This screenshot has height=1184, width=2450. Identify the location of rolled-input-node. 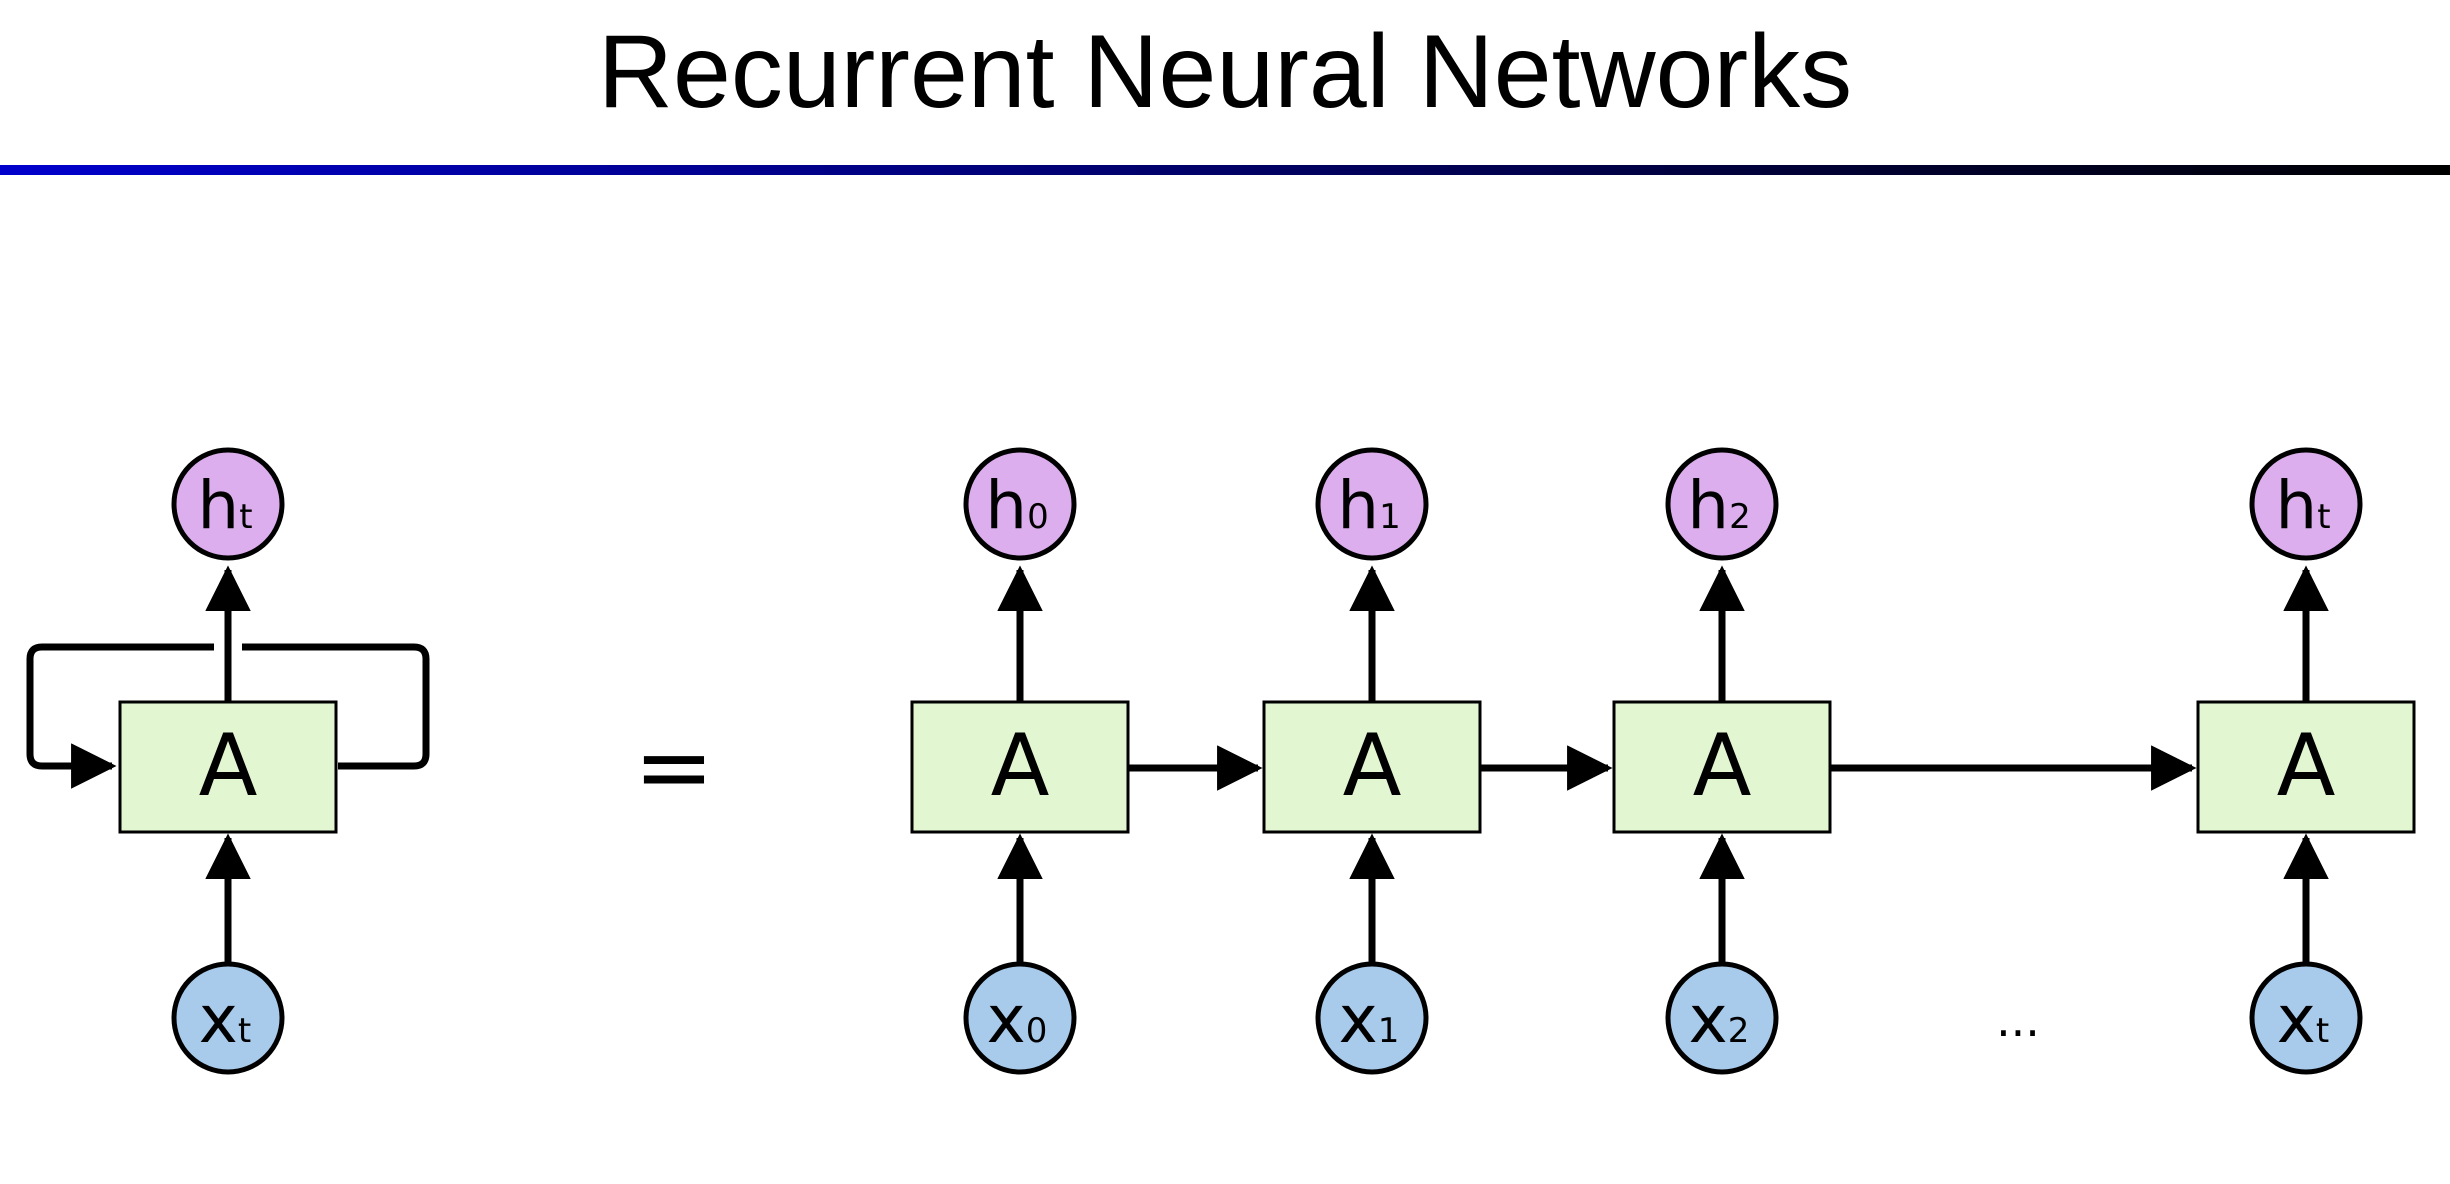
(228, 1018).